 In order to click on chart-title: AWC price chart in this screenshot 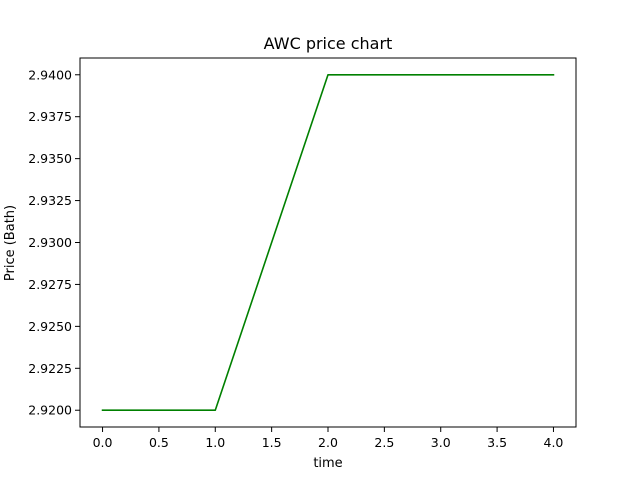, I will do `click(328, 43)`.